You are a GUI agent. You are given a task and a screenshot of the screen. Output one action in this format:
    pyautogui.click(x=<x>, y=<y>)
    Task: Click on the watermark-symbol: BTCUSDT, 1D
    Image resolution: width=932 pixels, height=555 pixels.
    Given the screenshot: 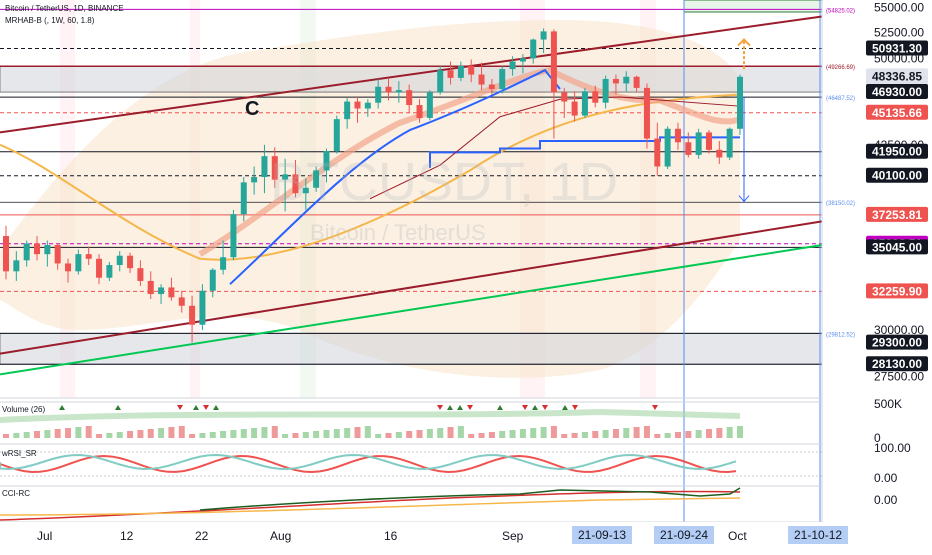 What is the action you would take?
    pyautogui.click(x=444, y=182)
    